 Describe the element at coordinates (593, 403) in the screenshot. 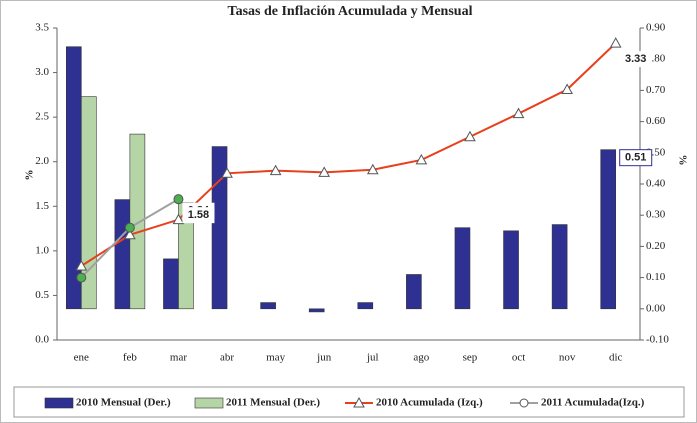

I see `legend-label: 2011 Acumulada(Izq.)` at that location.